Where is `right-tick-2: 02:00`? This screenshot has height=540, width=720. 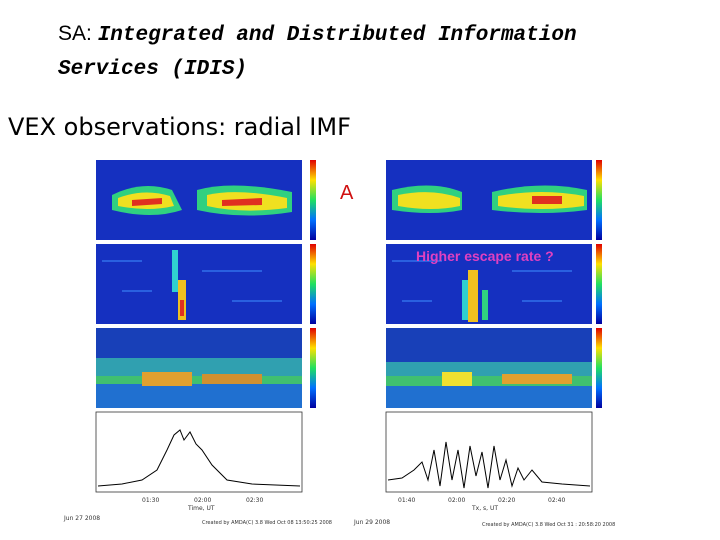
right-tick-2: 02:00 is located at coordinates (456, 500).